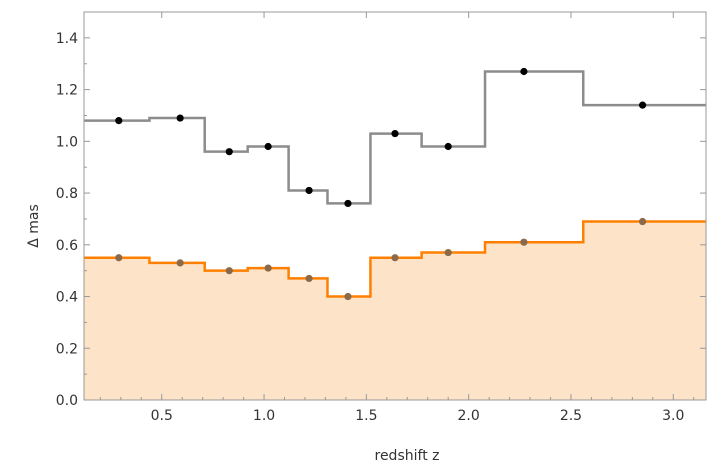 The image size is (711, 475). Describe the element at coordinates (67, 194) in the screenshot. I see `y-tick-label: 0.8` at that location.